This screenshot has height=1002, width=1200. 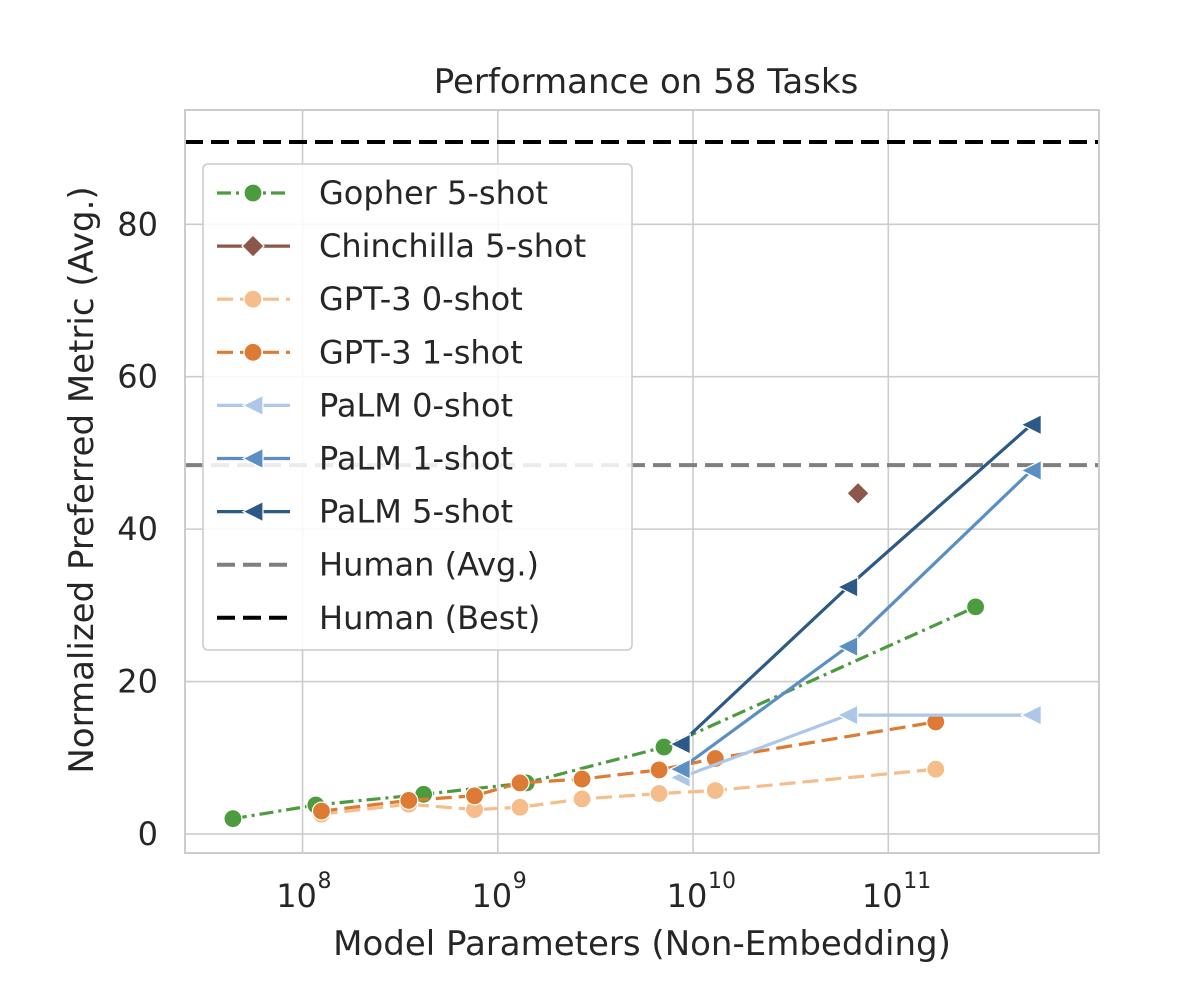 I want to click on chart-title: Performance on 58 Tasks, so click(x=646, y=82).